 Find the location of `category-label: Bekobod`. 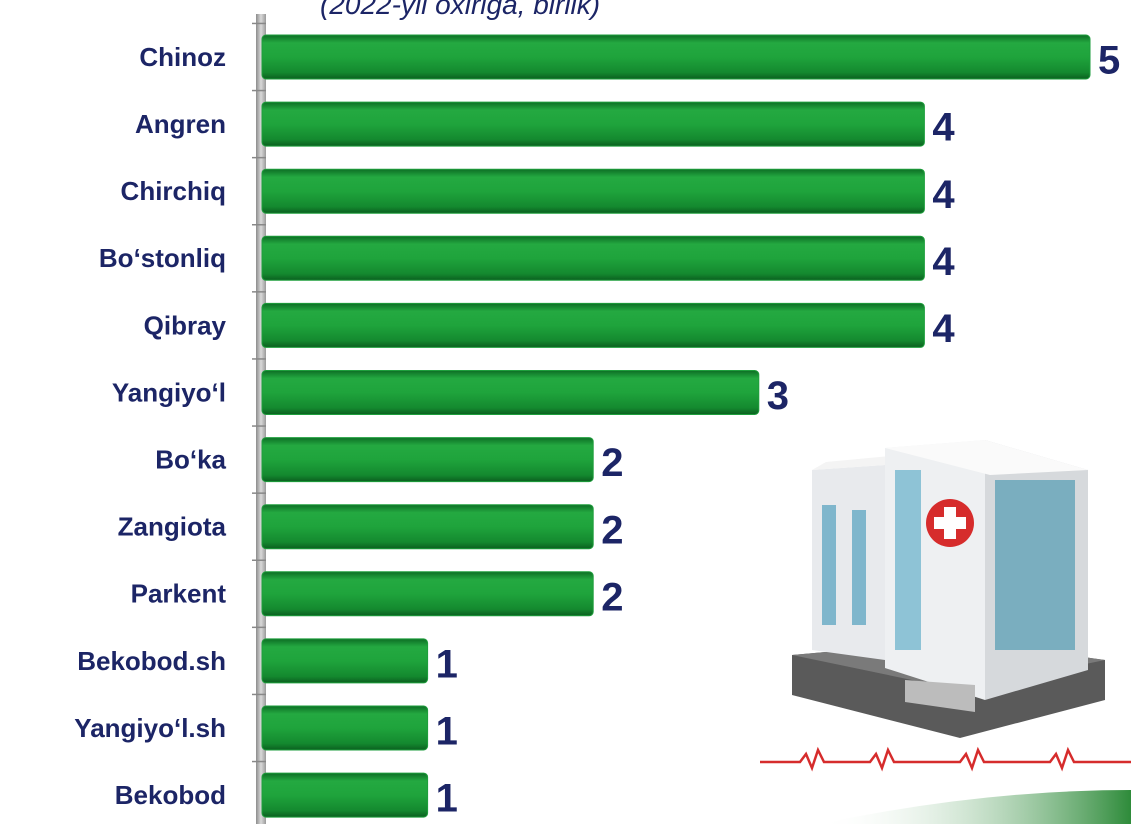

category-label: Bekobod is located at coordinates (170, 795).